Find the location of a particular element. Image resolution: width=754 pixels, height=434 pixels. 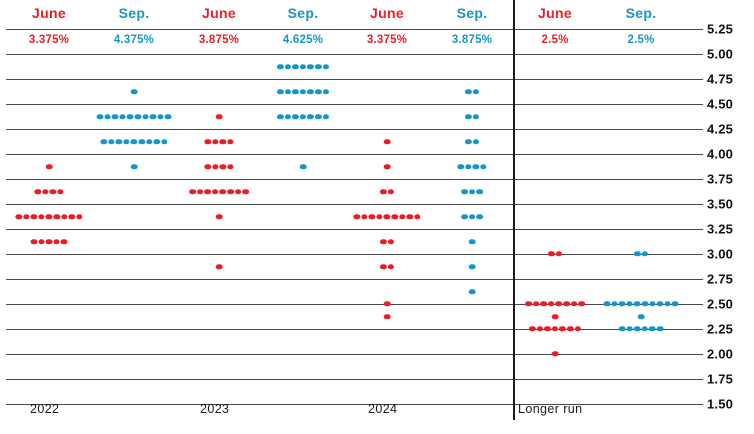

x-axis-group-label: 2024 is located at coordinates (383, 409).